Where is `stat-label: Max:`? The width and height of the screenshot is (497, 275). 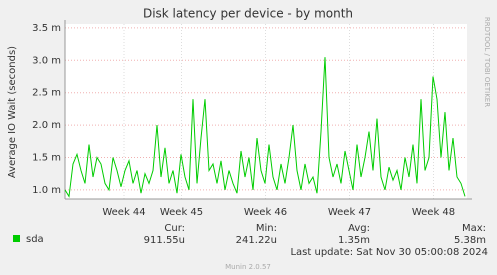
stat-label: Max: is located at coordinates (474, 228).